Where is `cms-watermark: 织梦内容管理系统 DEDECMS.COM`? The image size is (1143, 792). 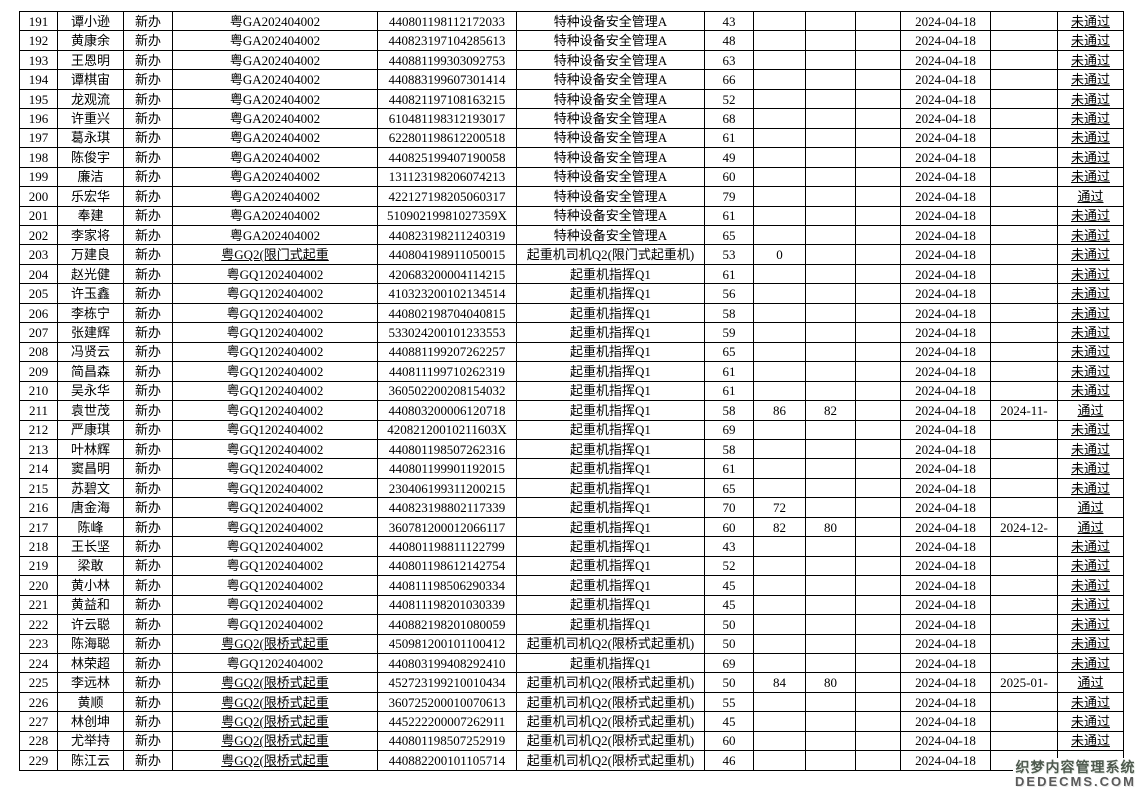 cms-watermark: 织梦内容管理系统 DEDECMS.COM is located at coordinates (1075, 773).